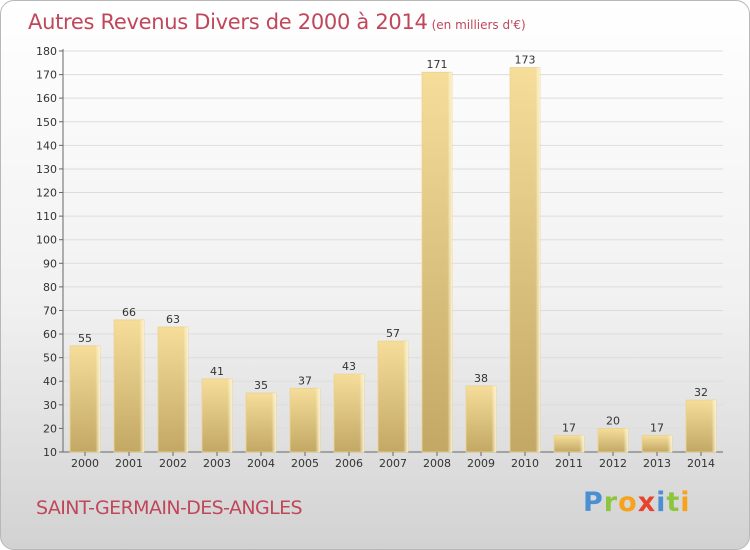 The image size is (750, 550). Describe the element at coordinates (525, 60) in the screenshot. I see `data-label: 173` at that location.